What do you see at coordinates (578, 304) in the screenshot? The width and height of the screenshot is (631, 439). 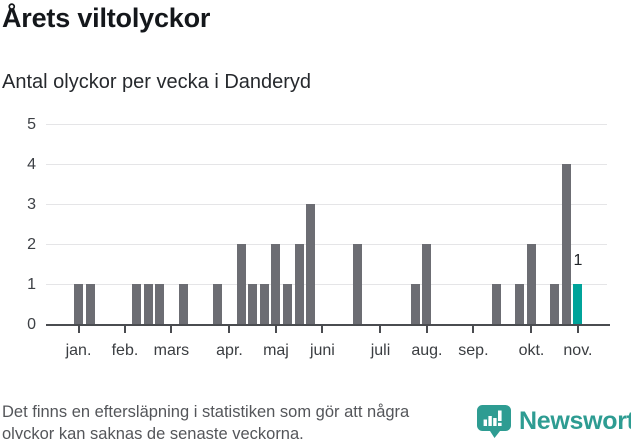 I see `bar-week-44-highlighted` at bounding box center [578, 304].